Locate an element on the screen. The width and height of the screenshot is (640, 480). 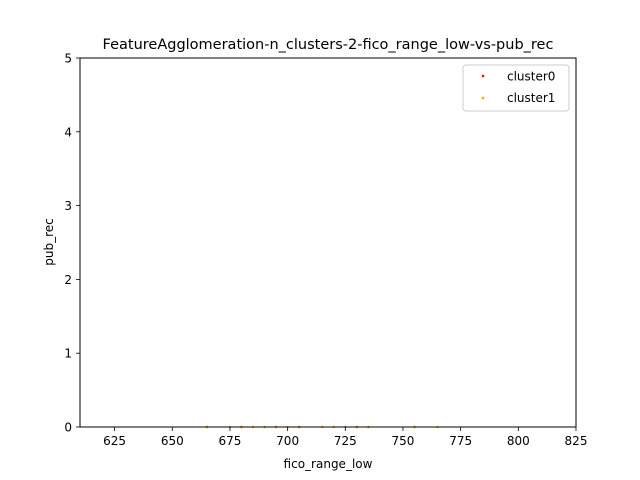
y-axis-ticks: 0 1 2 3 4 5 is located at coordinates (72, 243).